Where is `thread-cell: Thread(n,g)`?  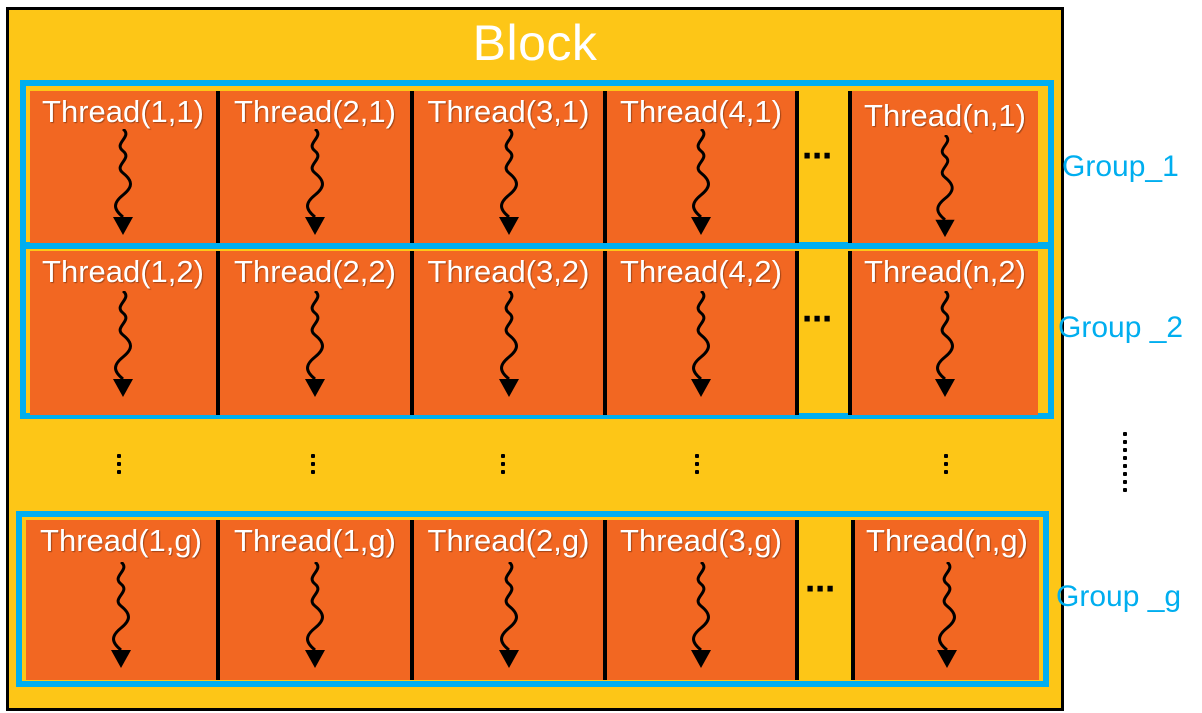
thread-cell: Thread(n,g) is located at coordinates (947, 600).